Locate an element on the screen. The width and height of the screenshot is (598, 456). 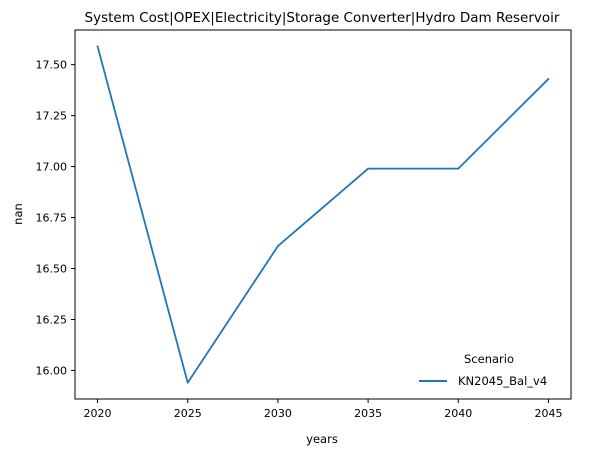
y-axis-ticks: 16.00 16.25 16.50 16.75 17.00 17.25 17.50 is located at coordinates (55, 218).